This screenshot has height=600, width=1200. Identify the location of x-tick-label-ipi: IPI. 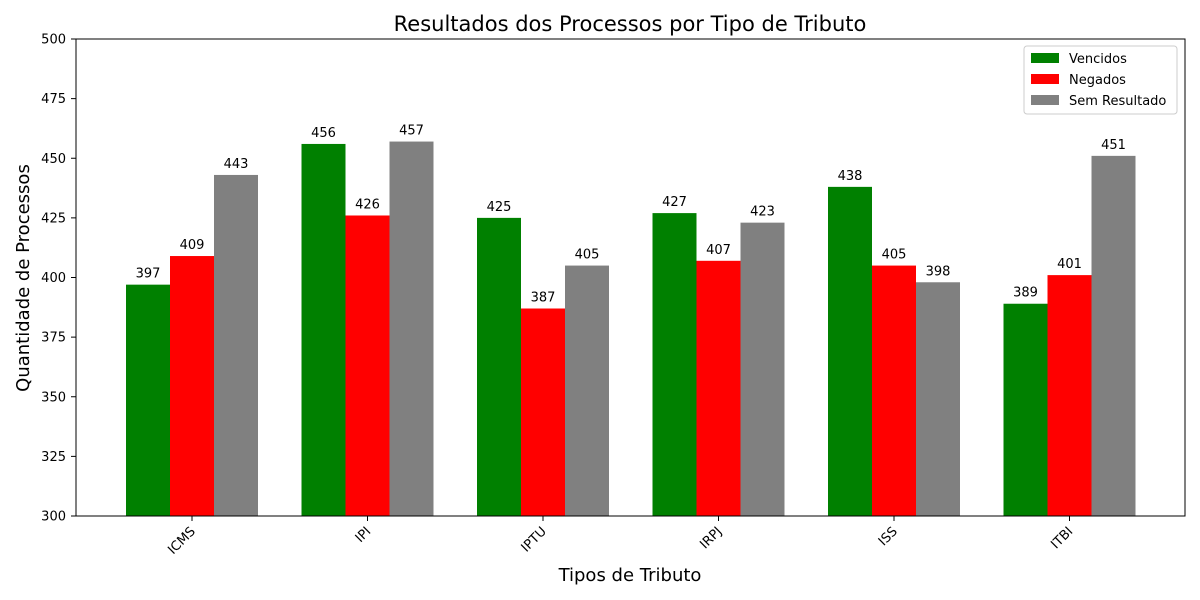
(364, 535).